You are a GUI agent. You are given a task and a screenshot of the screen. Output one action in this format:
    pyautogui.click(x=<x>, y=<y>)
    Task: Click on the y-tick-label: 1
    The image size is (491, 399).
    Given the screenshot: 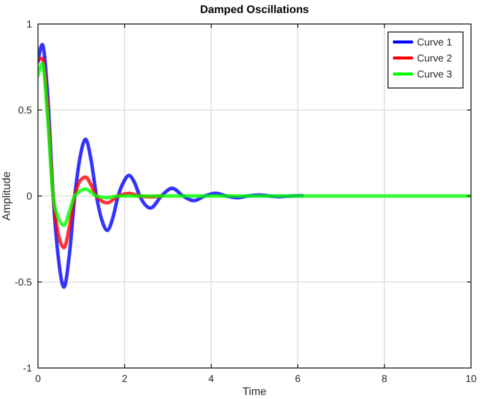 What is the action you would take?
    pyautogui.click(x=29, y=25)
    